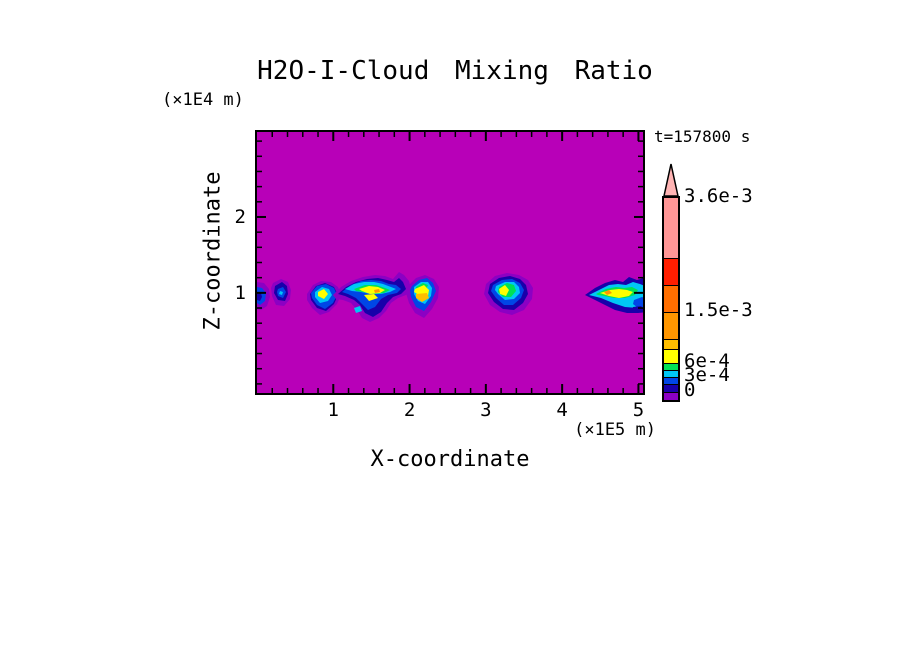 The width and height of the screenshot is (904, 654). Describe the element at coordinates (729, 293) in the screenshot. I see `colorbar-labels: 3.6e-3 1.5e-3 6e-4 3e-4 0` at that location.